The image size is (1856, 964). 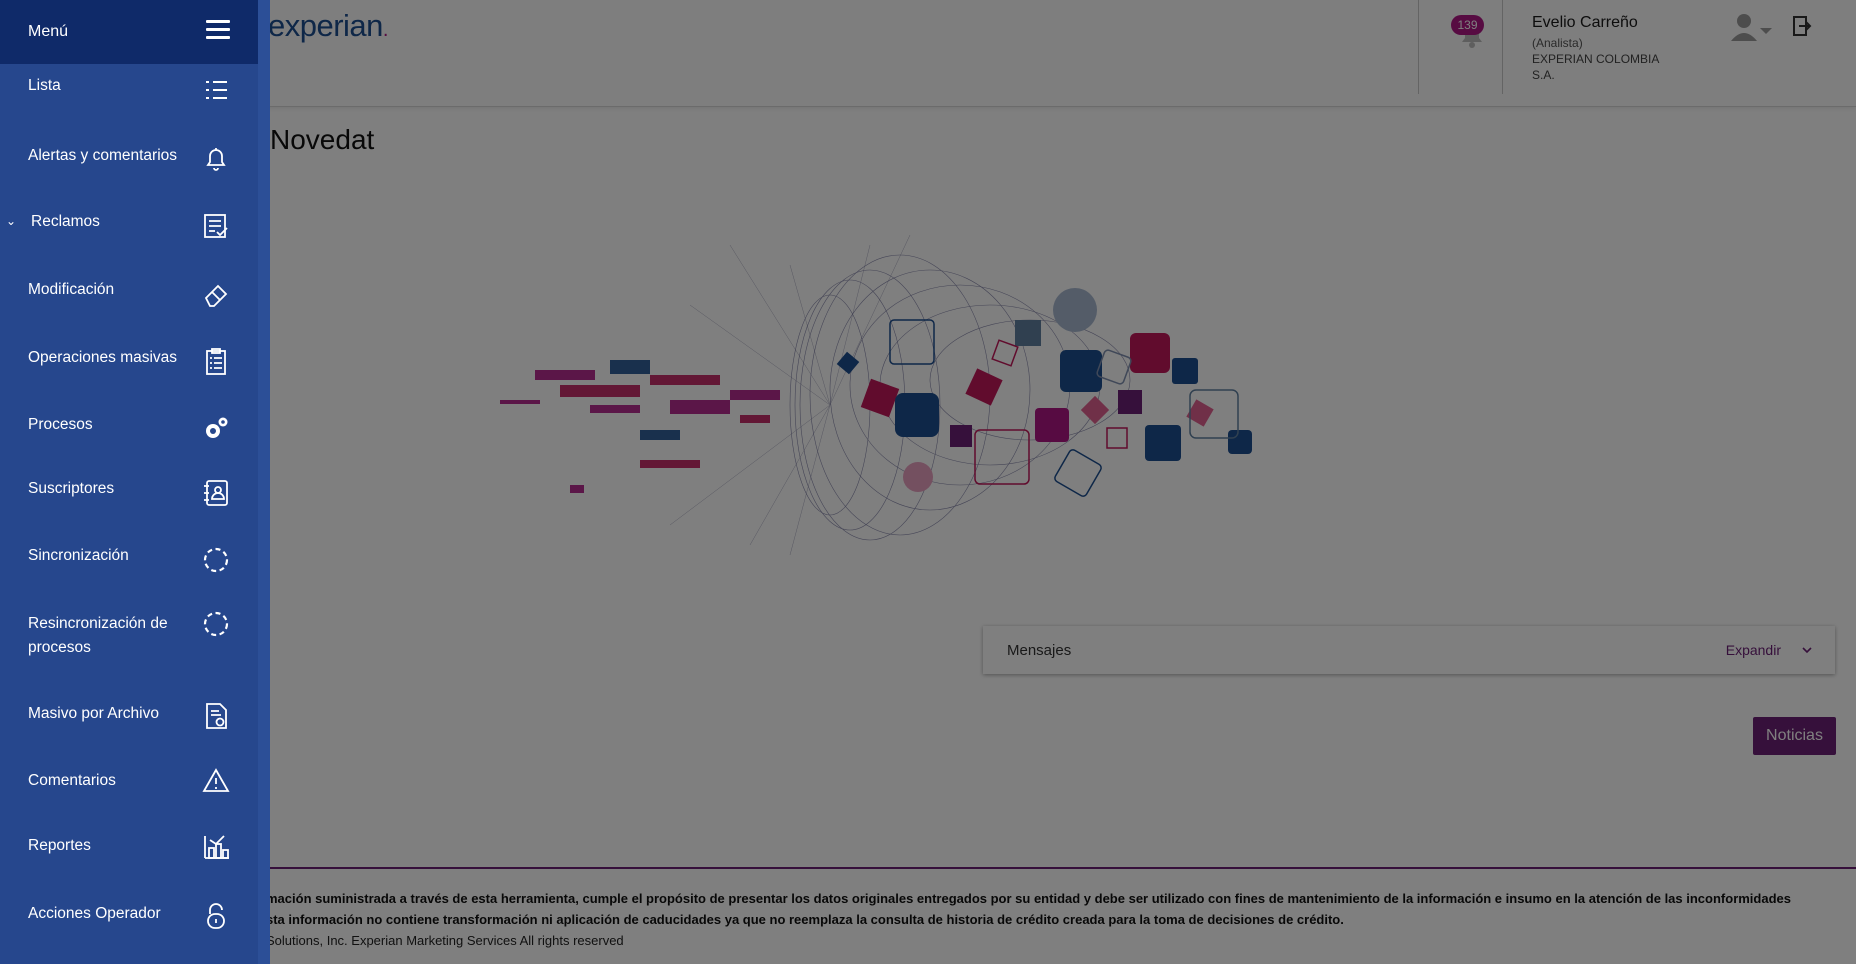 What do you see at coordinates (216, 429) in the screenshot?
I see `gears-icon` at bounding box center [216, 429].